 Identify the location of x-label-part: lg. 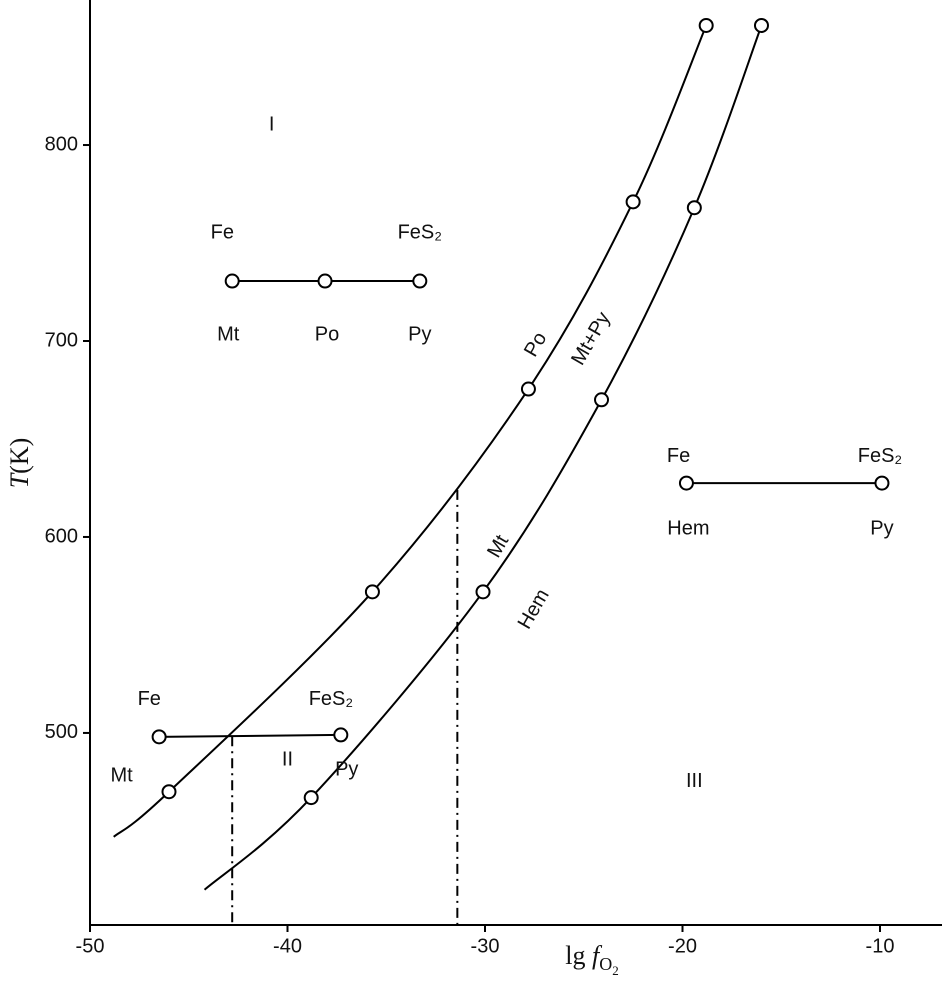
(575, 955).